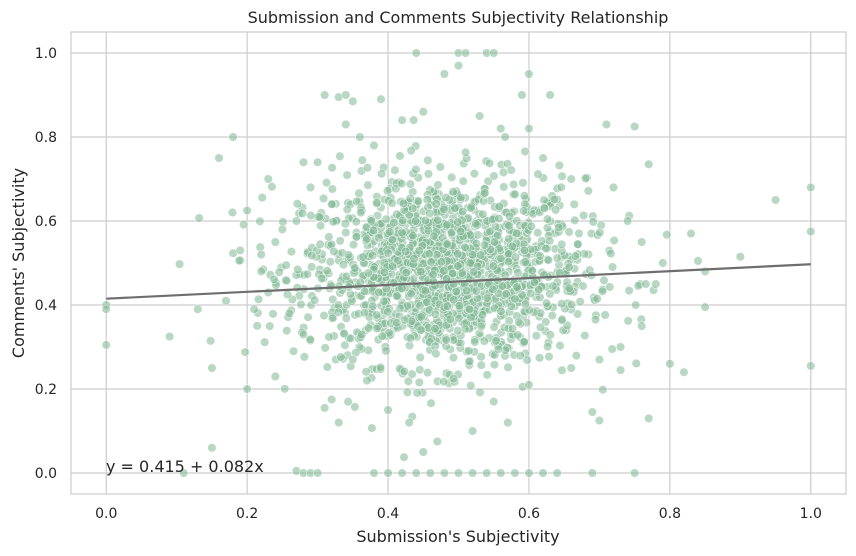  What do you see at coordinates (457, 536) in the screenshot?
I see `x-axis-label: Submission's Subjectivity` at bounding box center [457, 536].